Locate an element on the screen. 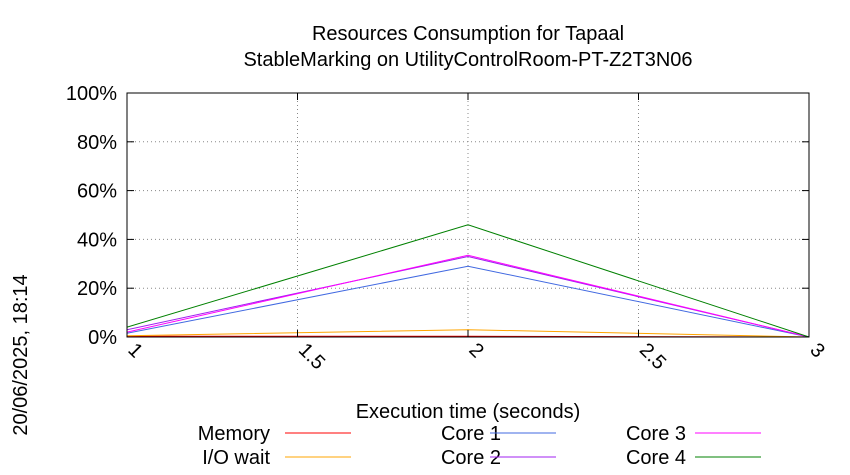  legend-label-core-1: Core 1 is located at coordinates (471, 434).